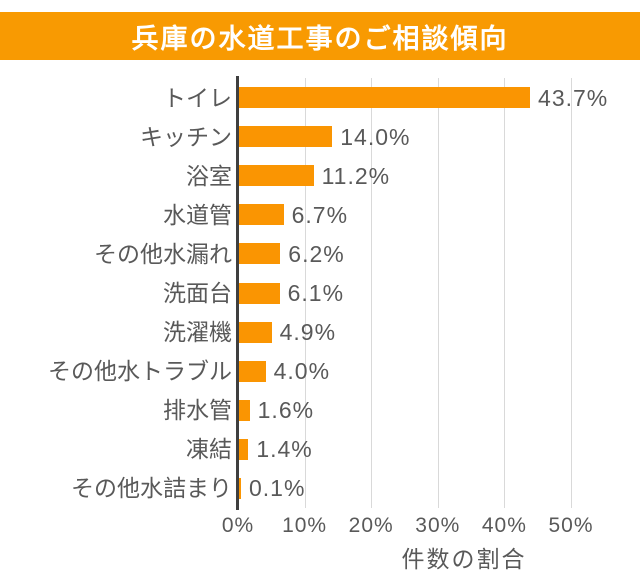 This screenshot has width=640, height=580. I want to click on value-label: 6.2%, so click(316, 253).